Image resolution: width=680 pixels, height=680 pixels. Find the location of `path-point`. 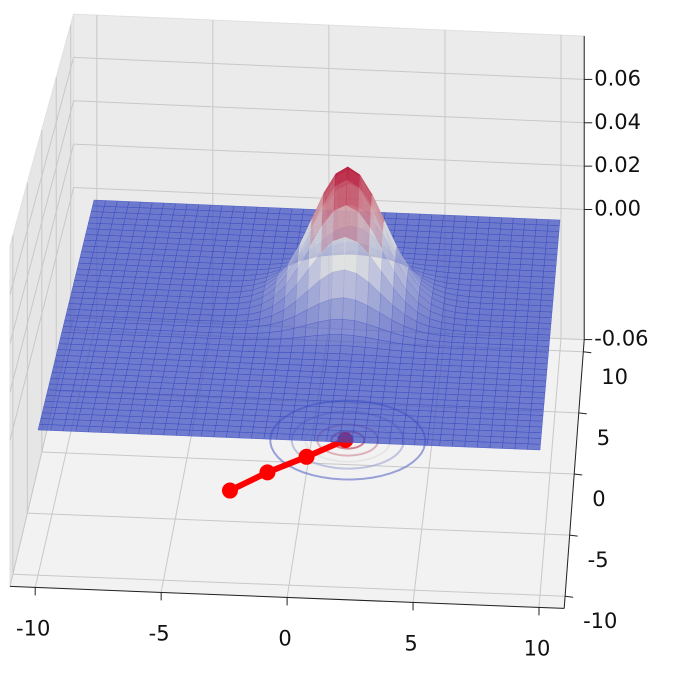

path-point is located at coordinates (267, 472).